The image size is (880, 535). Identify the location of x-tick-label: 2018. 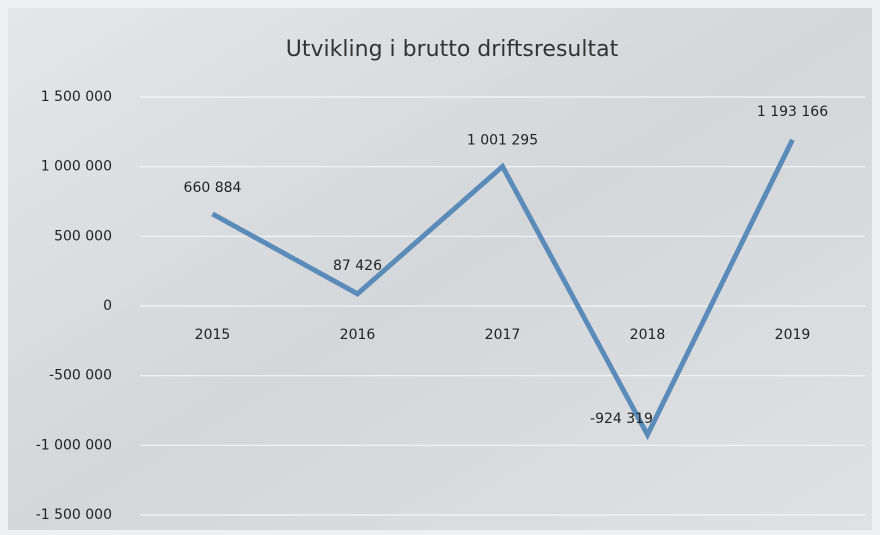
(648, 335).